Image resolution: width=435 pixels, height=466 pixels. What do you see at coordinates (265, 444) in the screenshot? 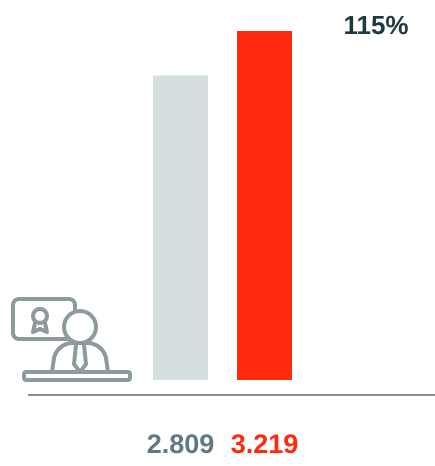
I see `value-label: 3.219` at bounding box center [265, 444].